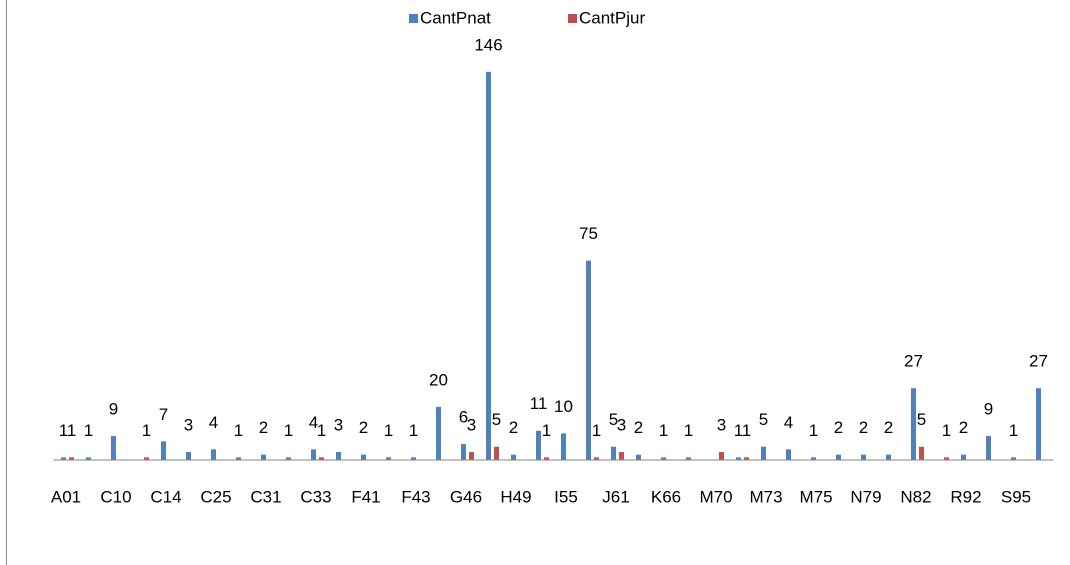  Describe the element at coordinates (615, 496) in the screenshot. I see `x-tick-label: J61` at that location.